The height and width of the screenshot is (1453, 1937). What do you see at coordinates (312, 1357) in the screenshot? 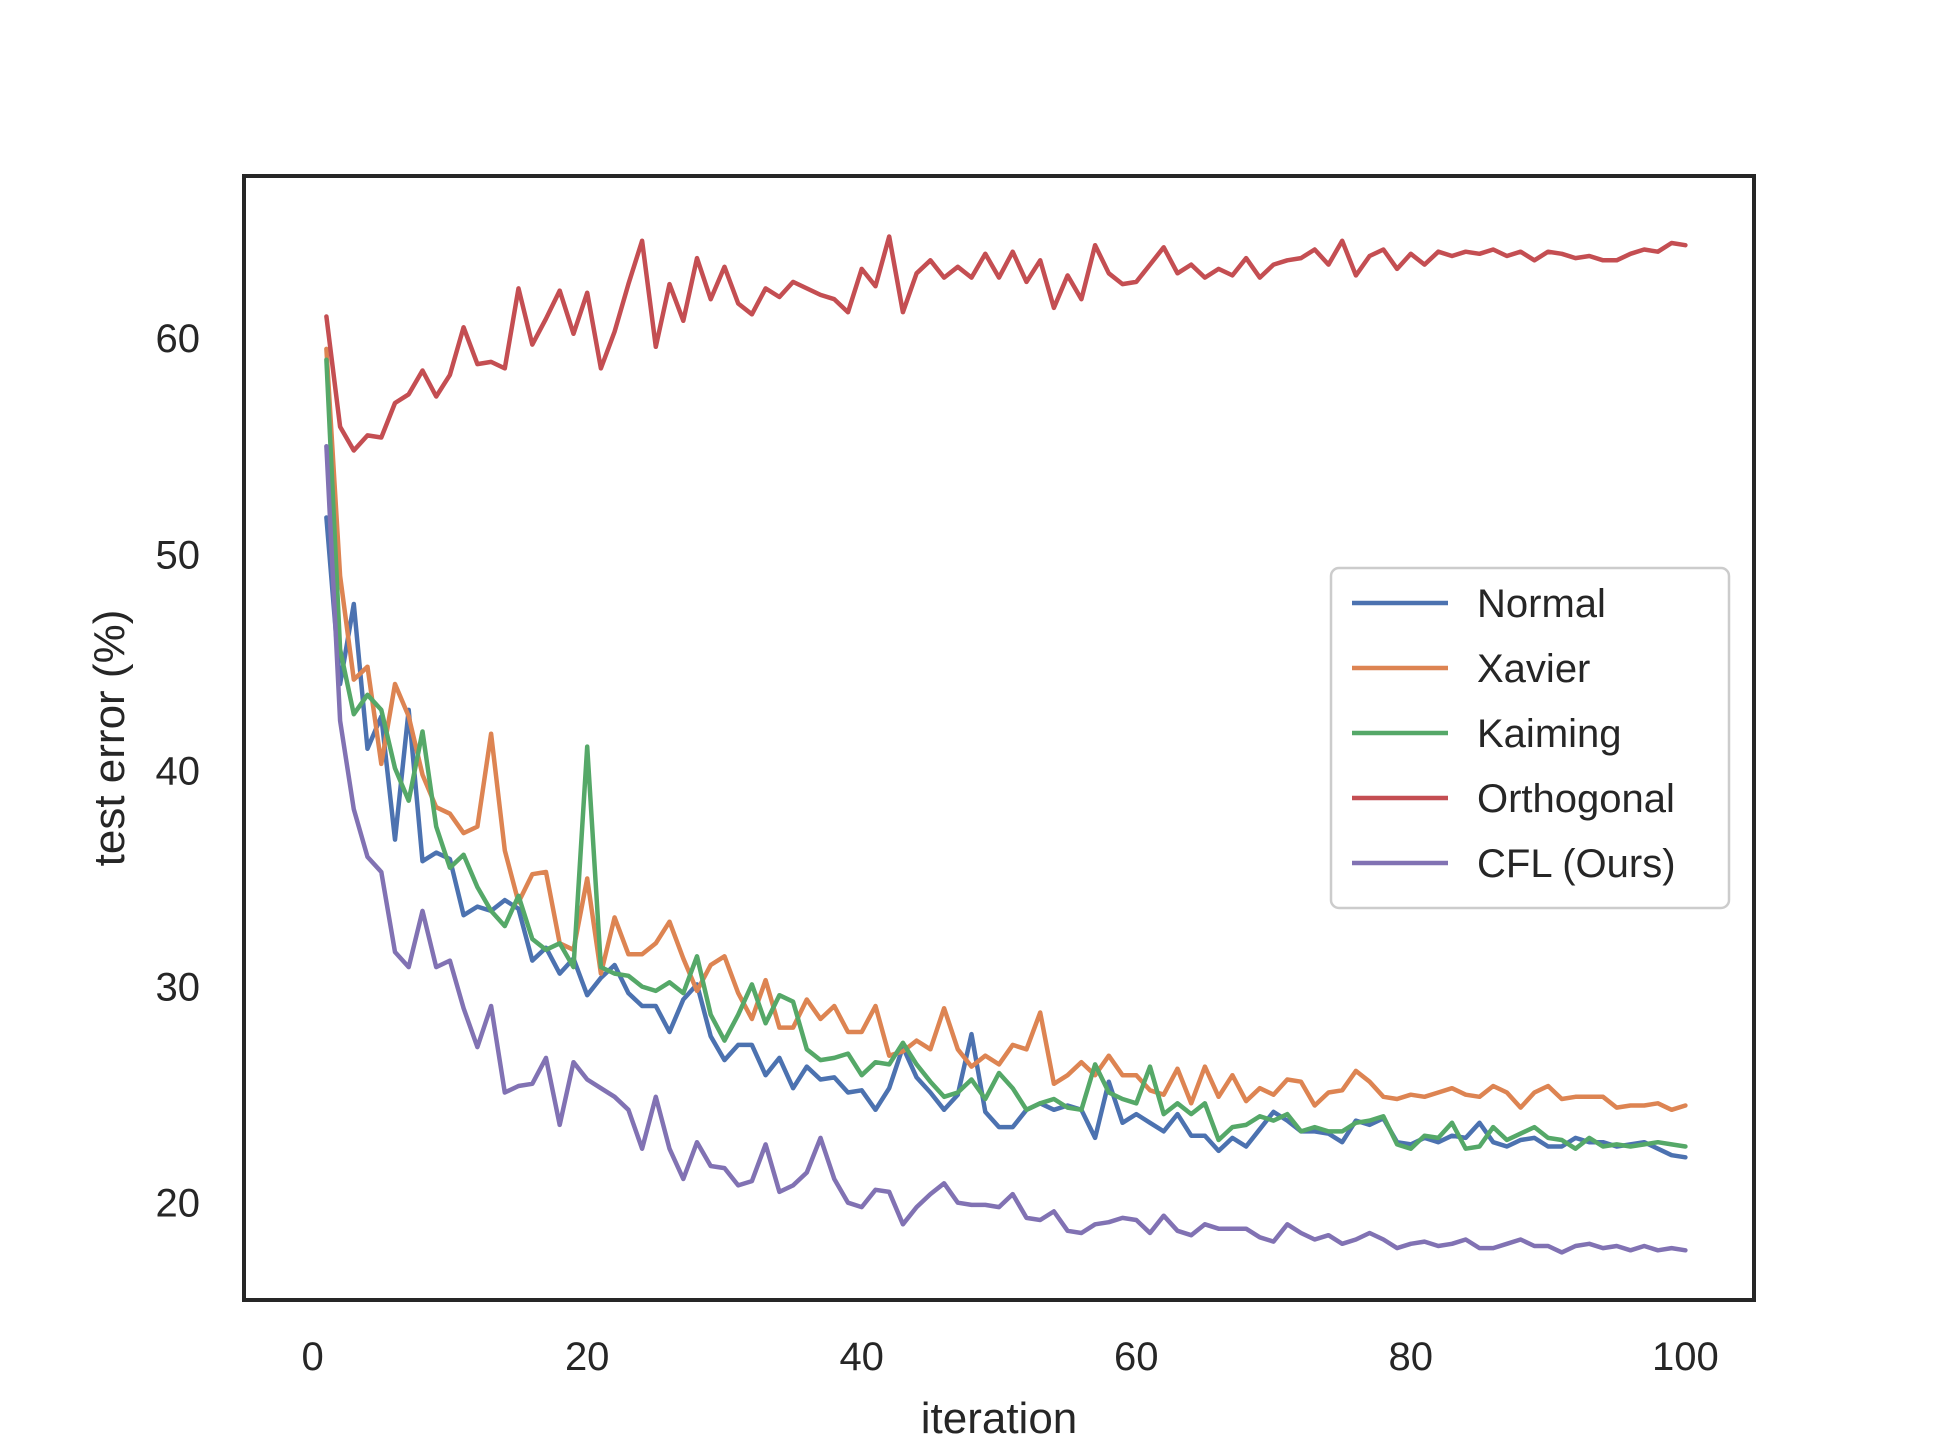
I see `x-tick-label: 0` at bounding box center [312, 1357].